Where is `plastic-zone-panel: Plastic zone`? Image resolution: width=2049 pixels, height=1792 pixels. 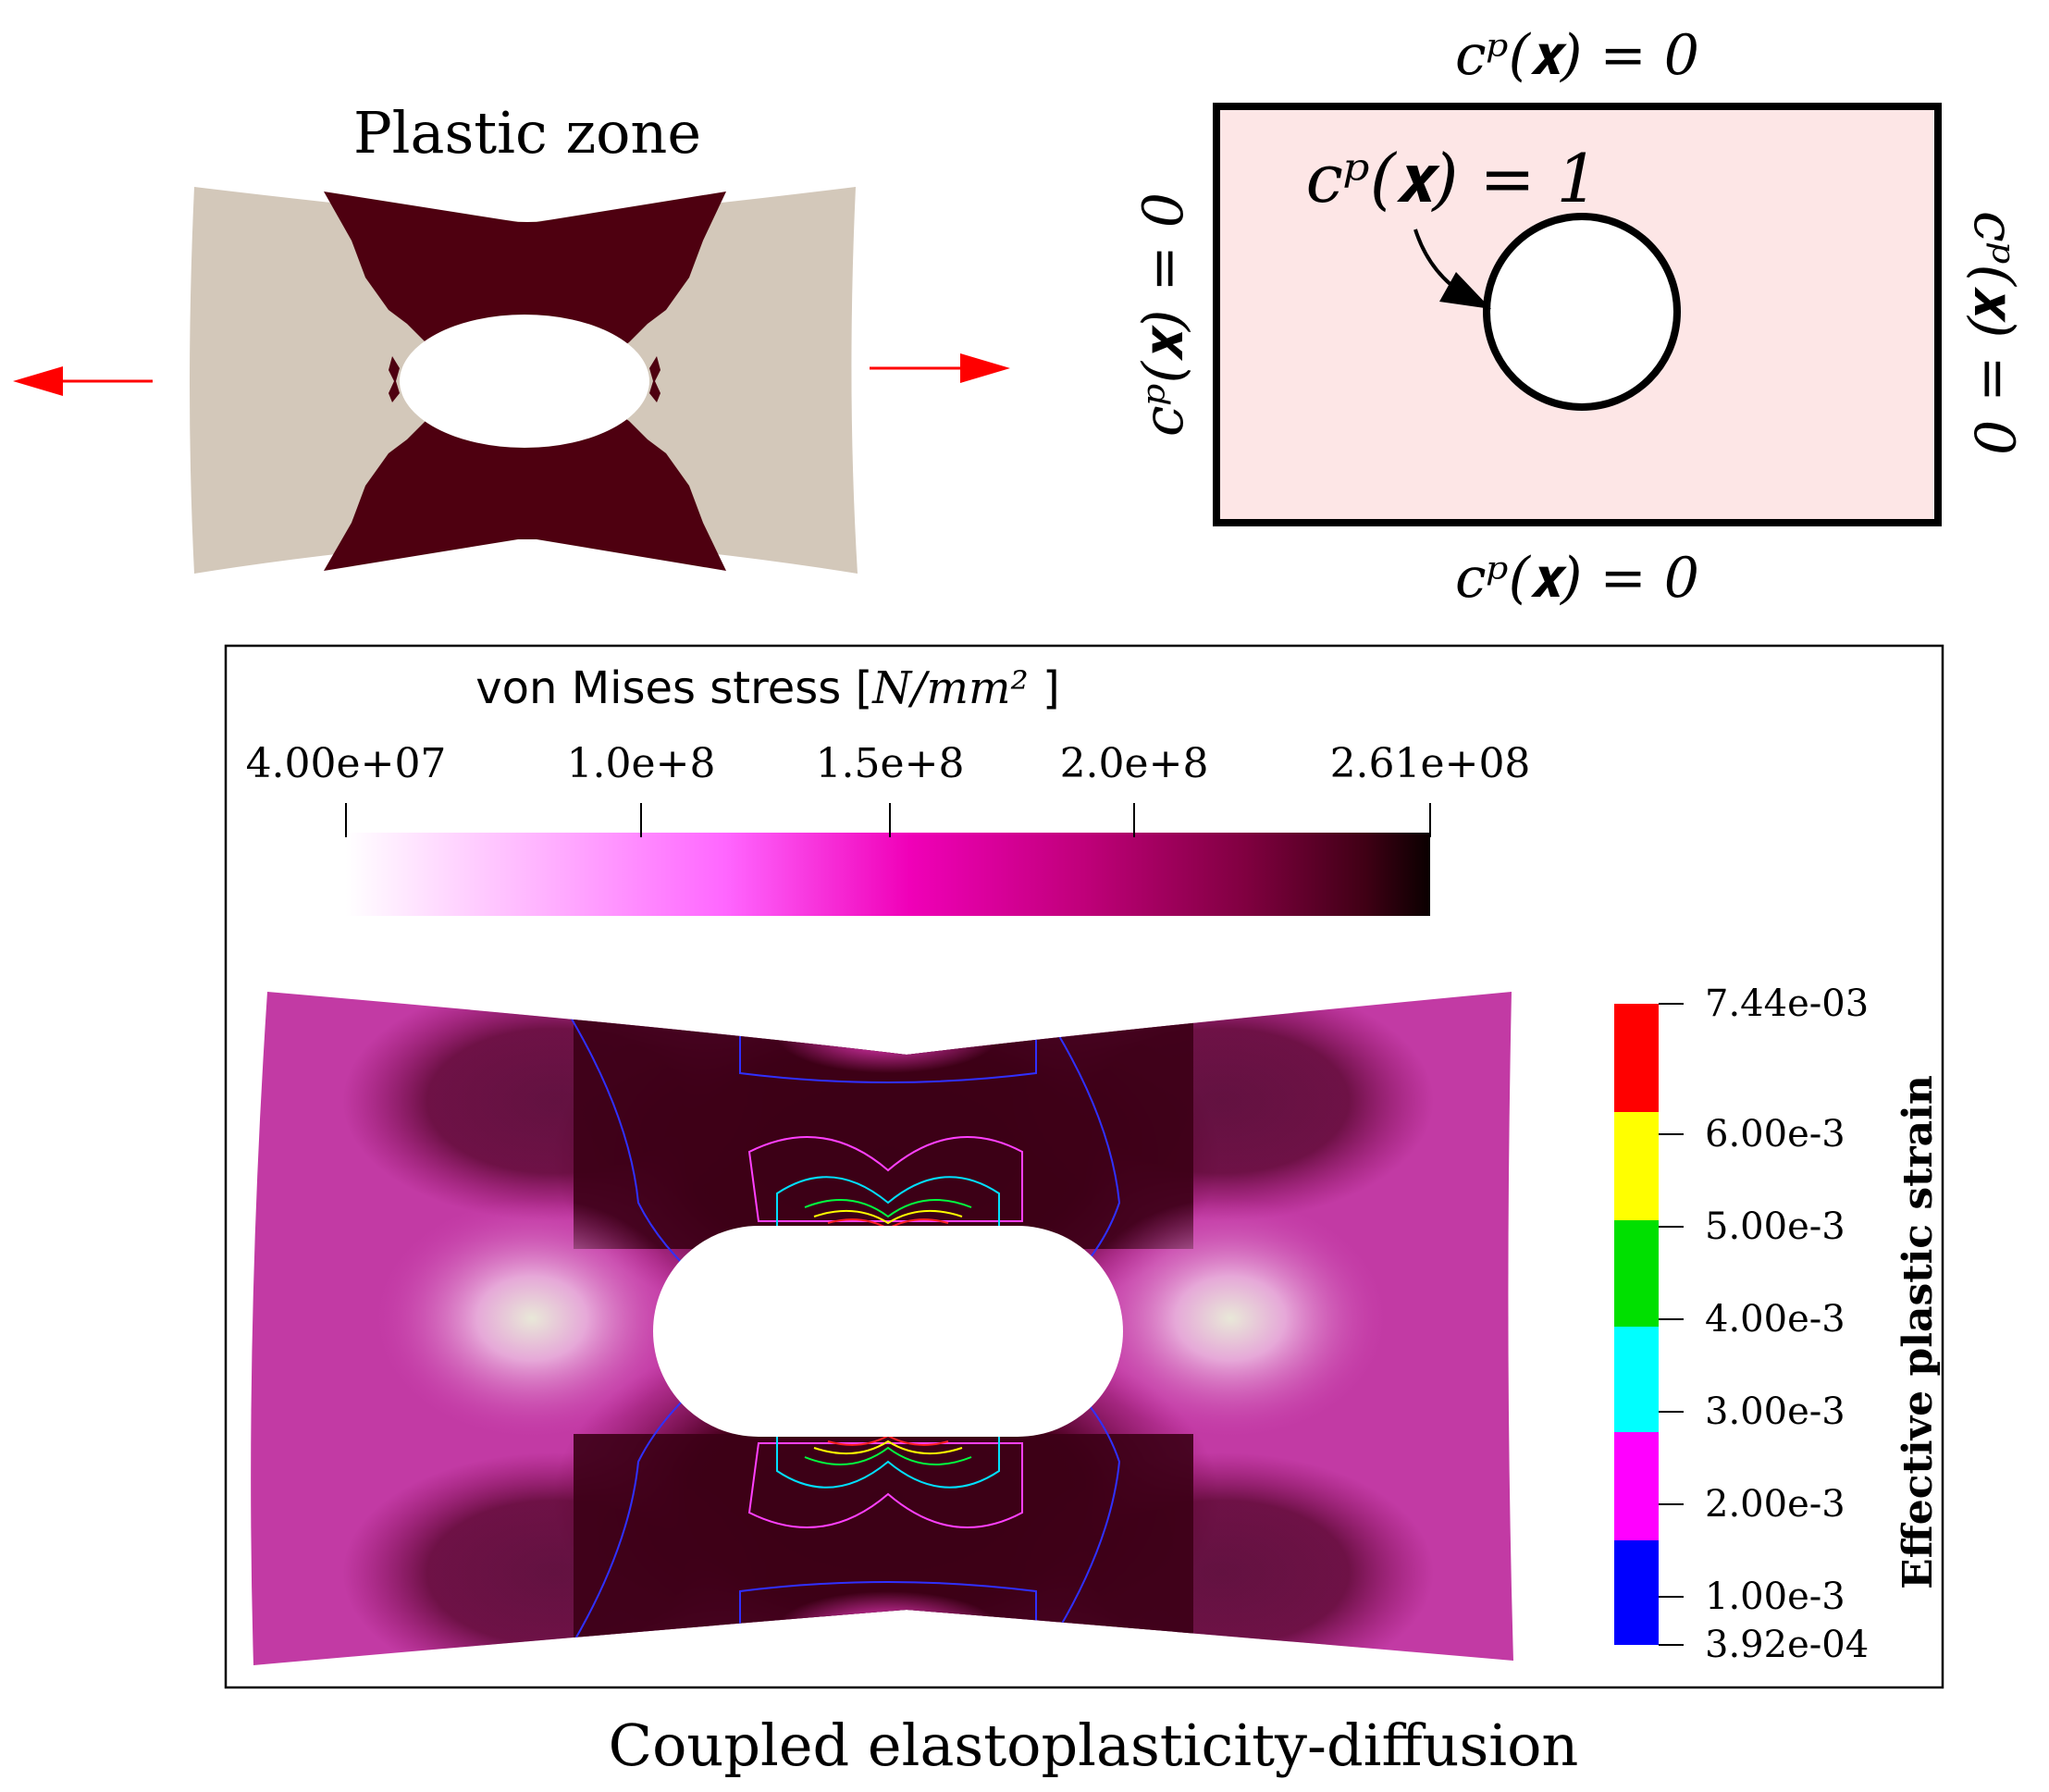
plastic-zone-panel: Plastic zone is located at coordinates (511, 336).